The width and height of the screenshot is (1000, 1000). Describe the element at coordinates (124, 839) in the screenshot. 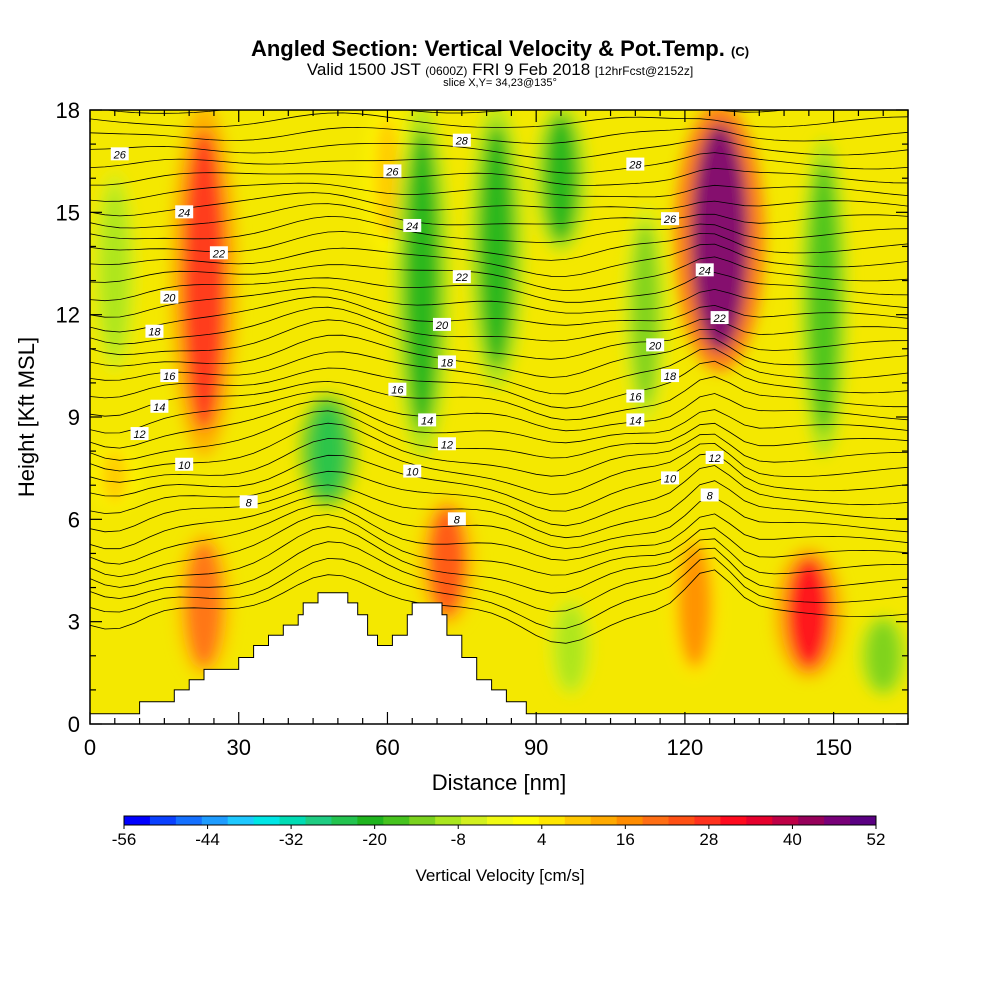

I see `colorbar-tick-label: -56` at that location.